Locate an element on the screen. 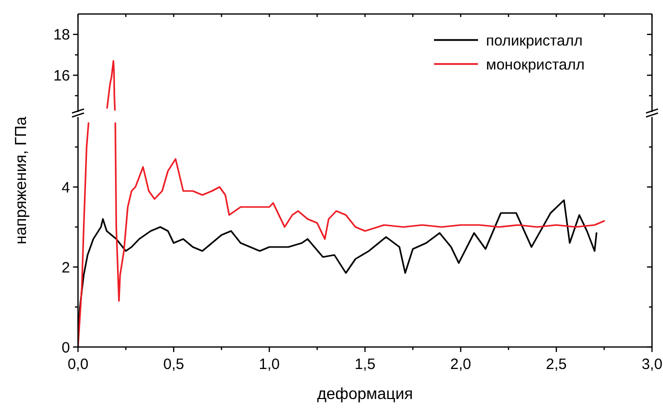 The width and height of the screenshot is (663, 410). x-tick-label: 0,0 is located at coordinates (78, 364).